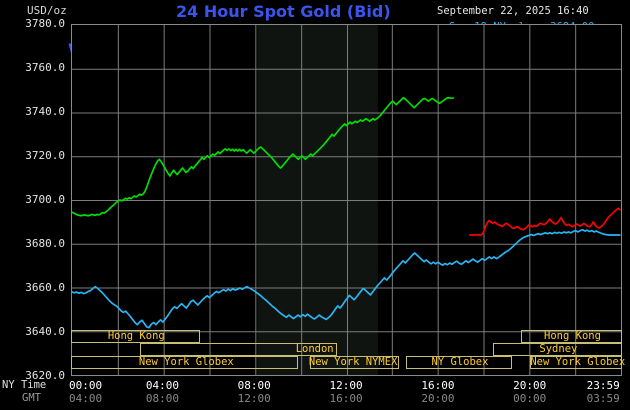 This screenshot has height=410, width=630. Describe the element at coordinates (45, 155) in the screenshot. I see `y-axis-tick-label: 3720.0` at that location.